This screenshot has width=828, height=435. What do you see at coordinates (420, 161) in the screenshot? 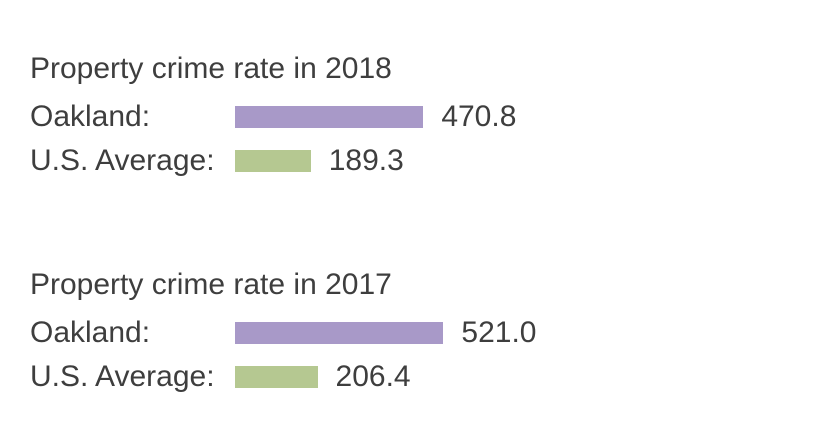
I see `chart-row-us-average: U.S. Average: 189.3` at bounding box center [420, 161].